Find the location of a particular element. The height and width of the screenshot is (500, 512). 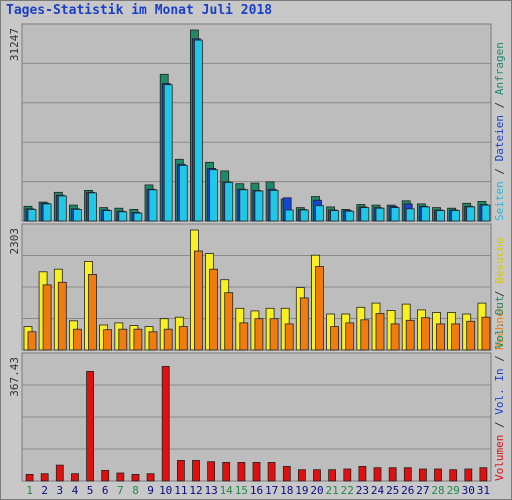

y-max-label-top: 31247 is located at coordinates (14, 44).